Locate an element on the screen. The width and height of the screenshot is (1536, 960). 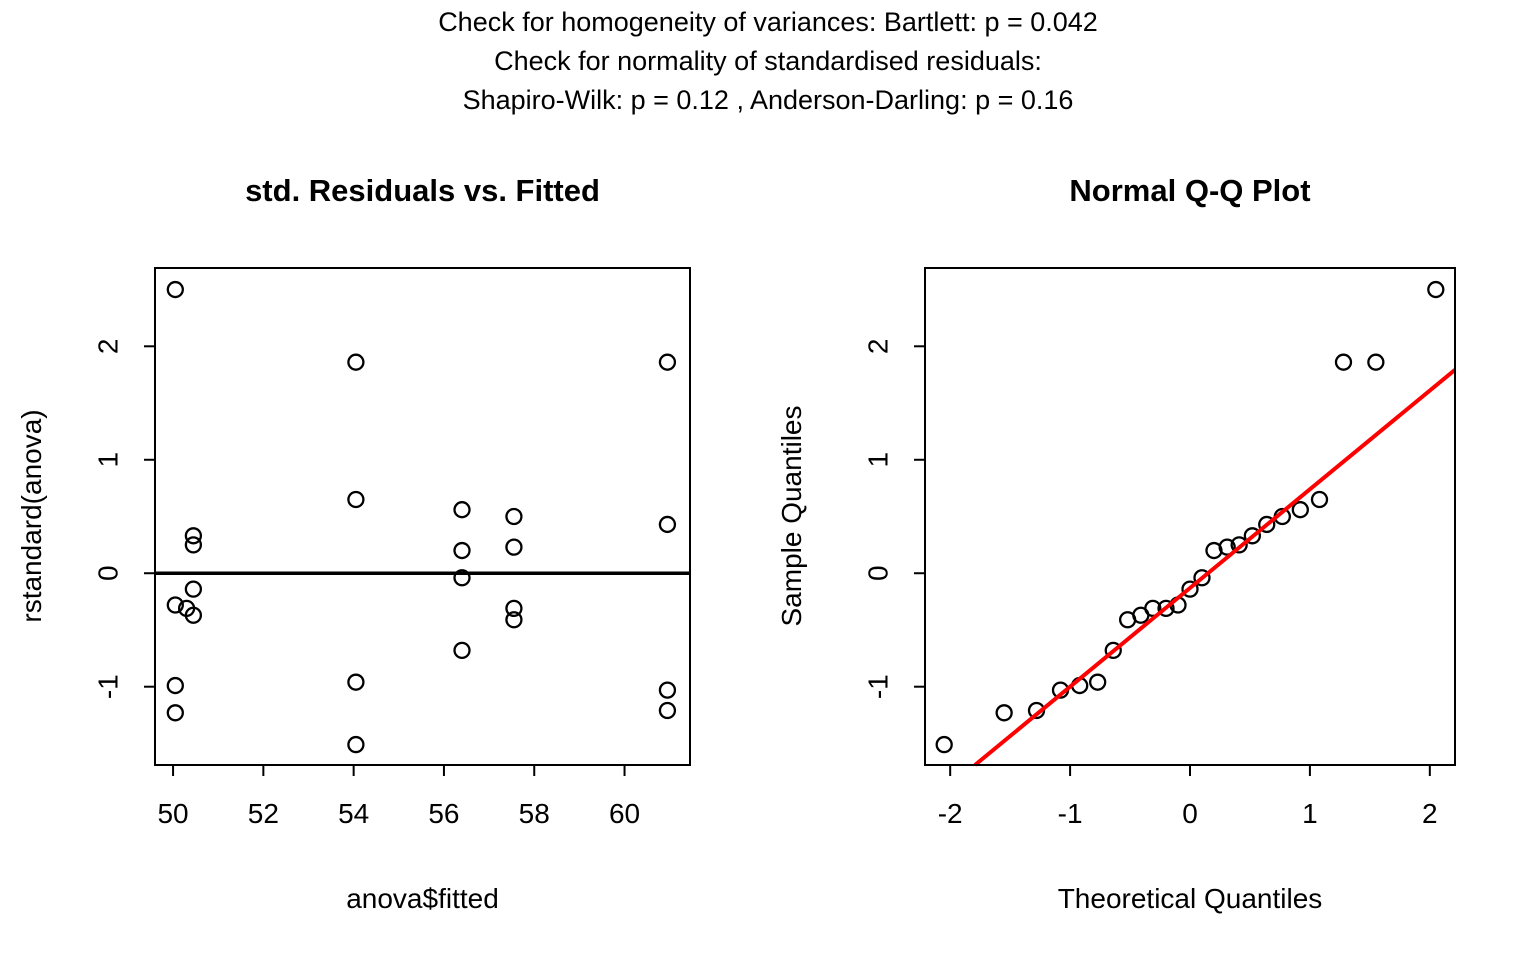
x-tick-label: -2 is located at coordinates (950, 813).